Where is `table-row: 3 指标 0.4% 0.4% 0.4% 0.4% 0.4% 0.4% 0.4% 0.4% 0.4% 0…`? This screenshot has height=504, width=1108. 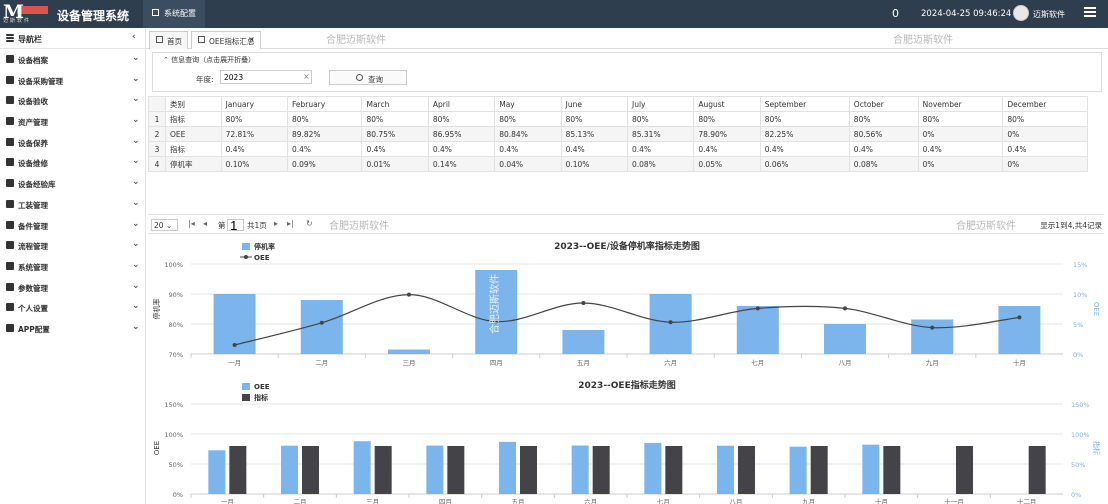
table-row: 3 指标 0.4% 0.4% 0.4% 0.4% 0.4% 0.4% 0.4% 0.4% 0.4% 0… is located at coordinates (618, 149).